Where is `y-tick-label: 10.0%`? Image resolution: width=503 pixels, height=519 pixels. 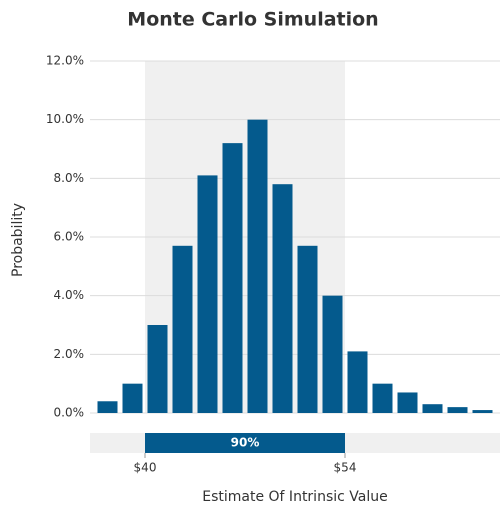
y-tick-label: 10.0% is located at coordinates (65, 119).